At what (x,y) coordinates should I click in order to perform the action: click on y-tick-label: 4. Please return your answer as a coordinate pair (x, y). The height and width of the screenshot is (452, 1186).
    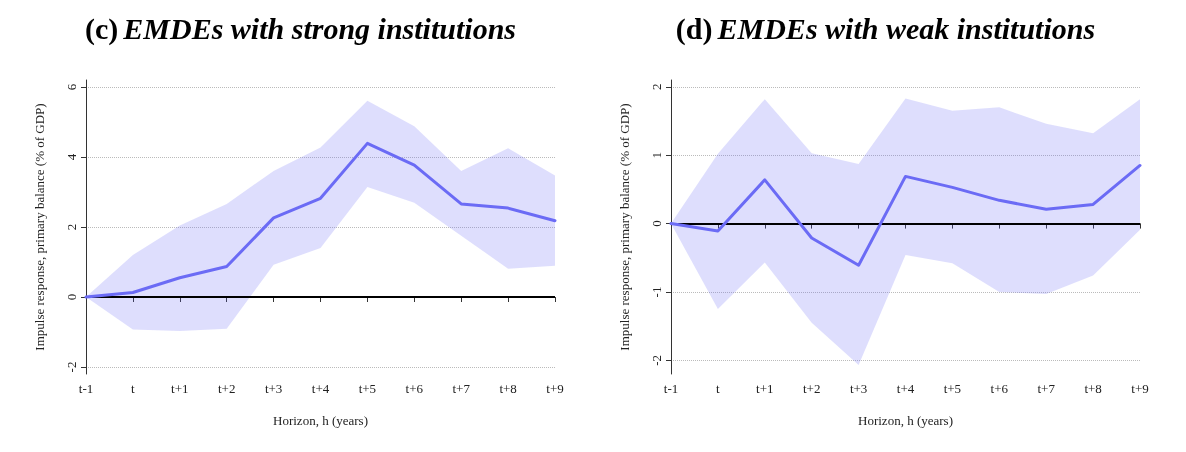
    Looking at the image, I should click on (71, 157).